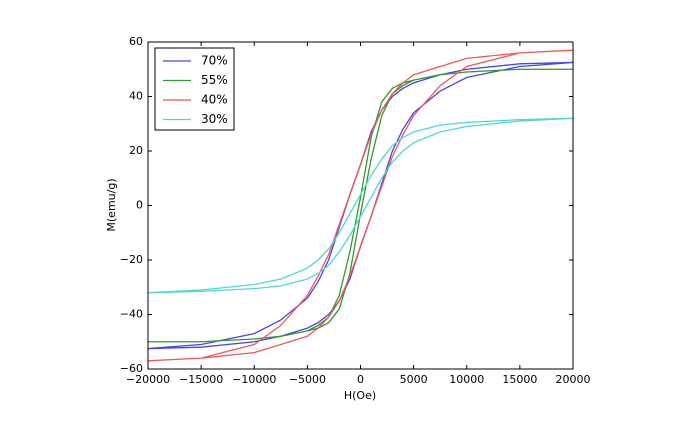 The height and width of the screenshot is (427, 700). What do you see at coordinates (214, 80) in the screenshot?
I see `legend-label: 55%` at bounding box center [214, 80].